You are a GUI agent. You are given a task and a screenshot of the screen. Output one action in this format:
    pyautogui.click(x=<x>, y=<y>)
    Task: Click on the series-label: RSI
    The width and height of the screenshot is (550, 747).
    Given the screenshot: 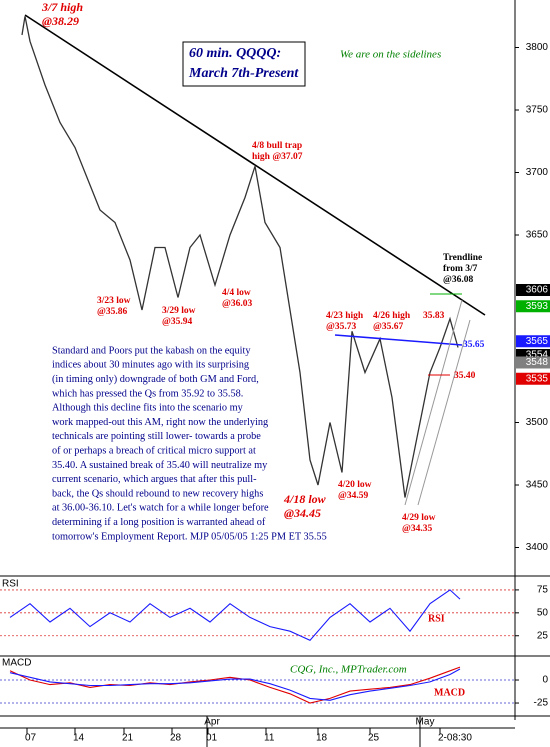 What is the action you would take?
    pyautogui.click(x=436, y=618)
    